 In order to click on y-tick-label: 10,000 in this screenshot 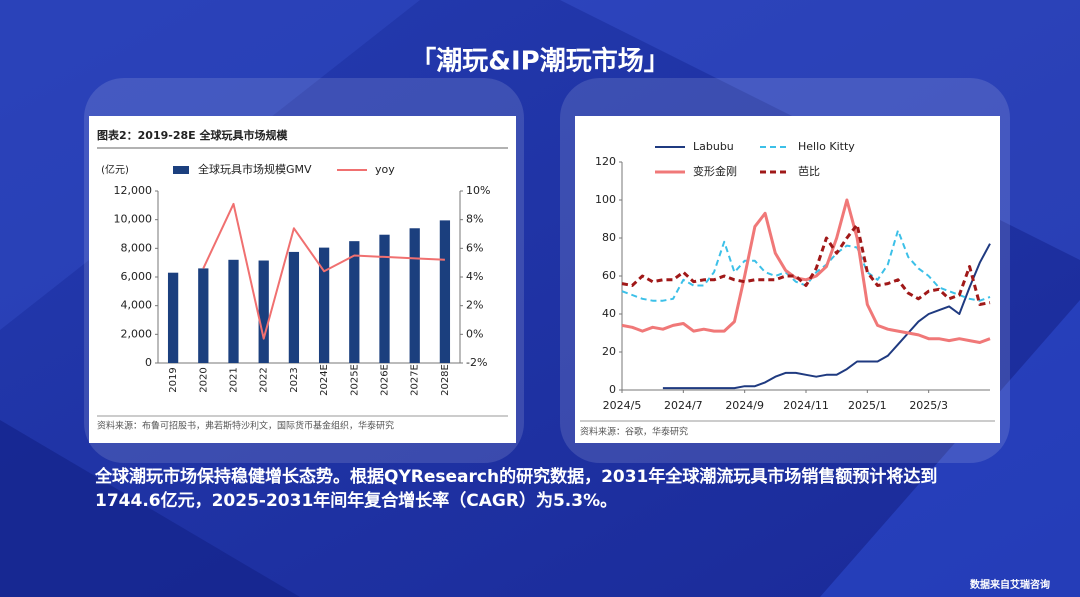, I will do `click(133, 219)`.